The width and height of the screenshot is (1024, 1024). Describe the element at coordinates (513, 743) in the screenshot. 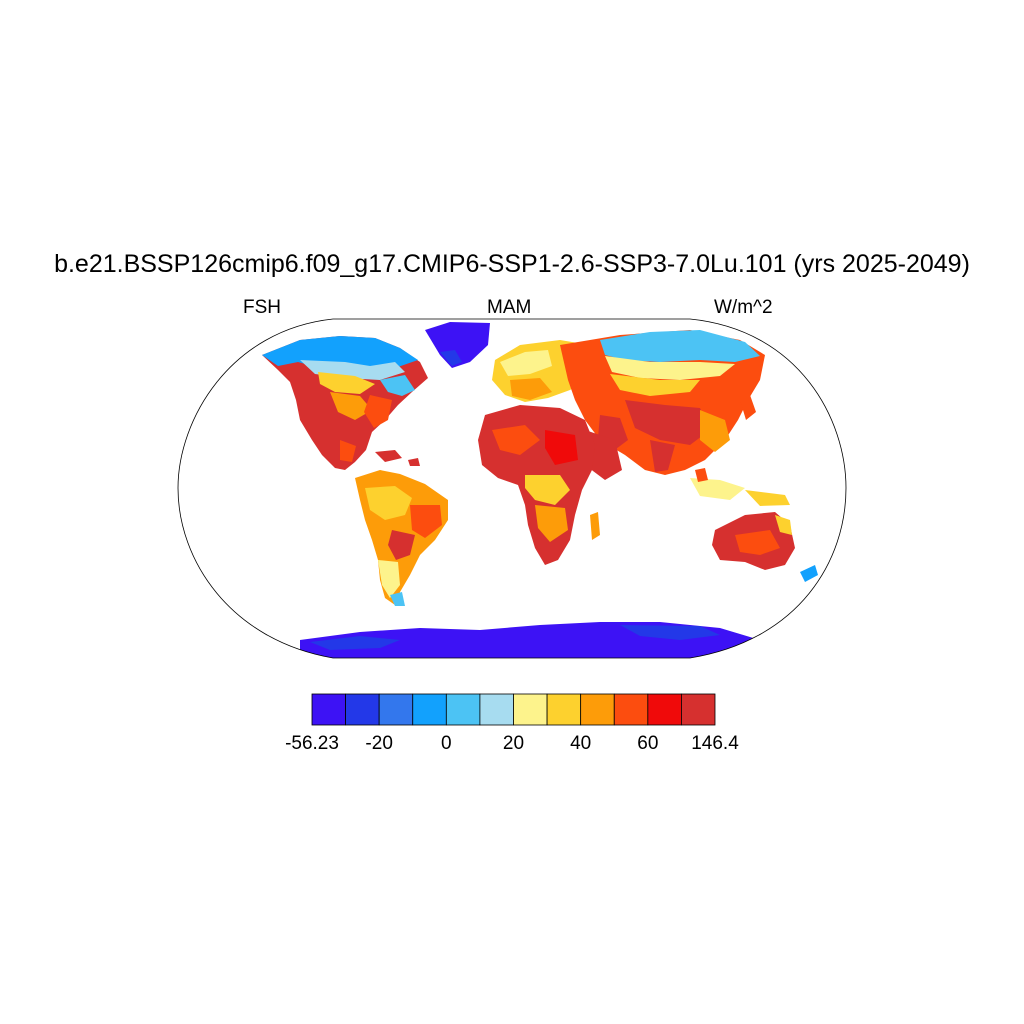

I see `colorbar-tick-label: 20` at that location.